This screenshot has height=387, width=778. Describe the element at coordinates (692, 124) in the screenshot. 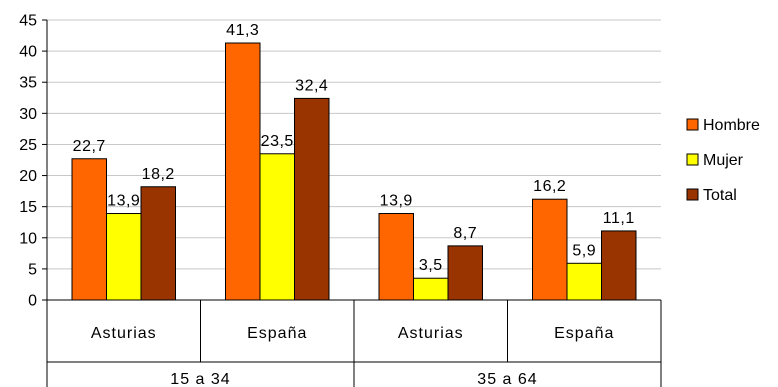

I see `legend-swatch-hombre` at that location.